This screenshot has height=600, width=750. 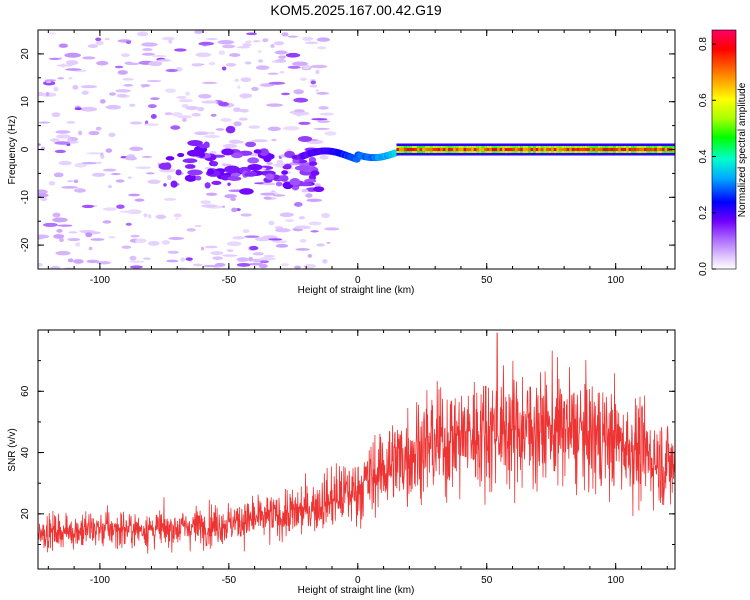 I want to click on colorbar-ticks: 0.0 0.2 0.4 0.6 0.8, so click(x=707, y=156).